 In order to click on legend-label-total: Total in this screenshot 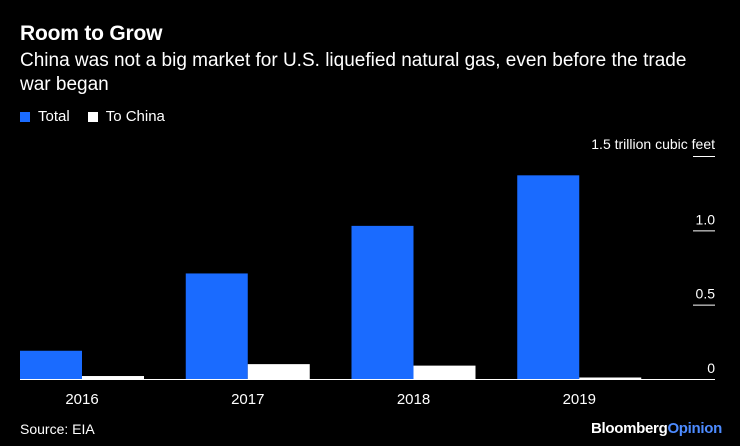, I will do `click(54, 116)`.